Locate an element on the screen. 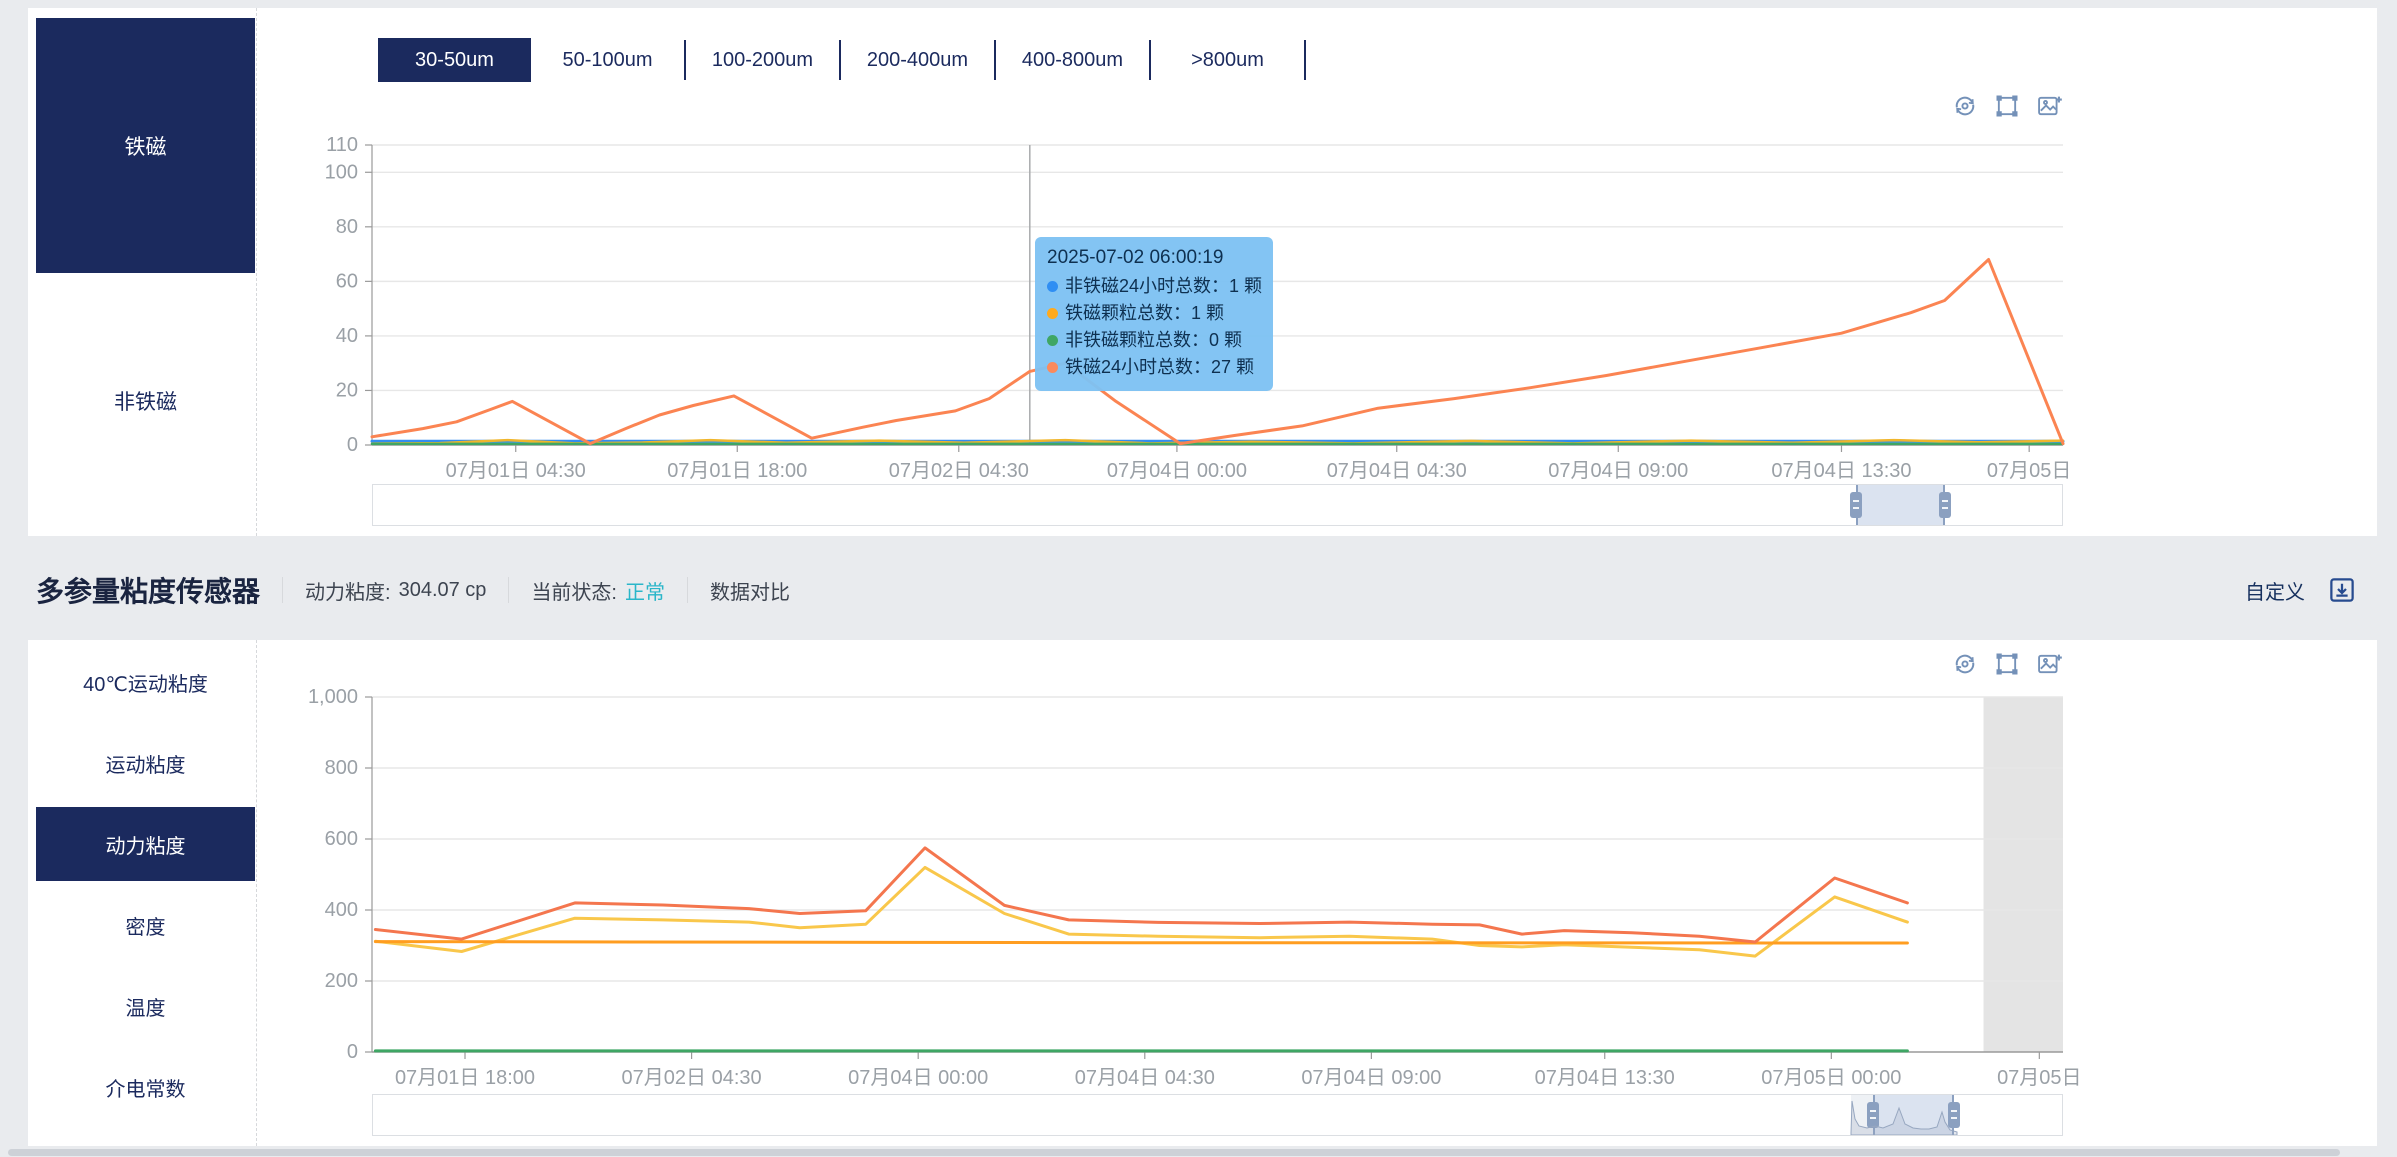 The width and height of the screenshot is (2397, 1157). tooltip-series-item: 铁磁24小时总数：27 颗 is located at coordinates (1154, 367).